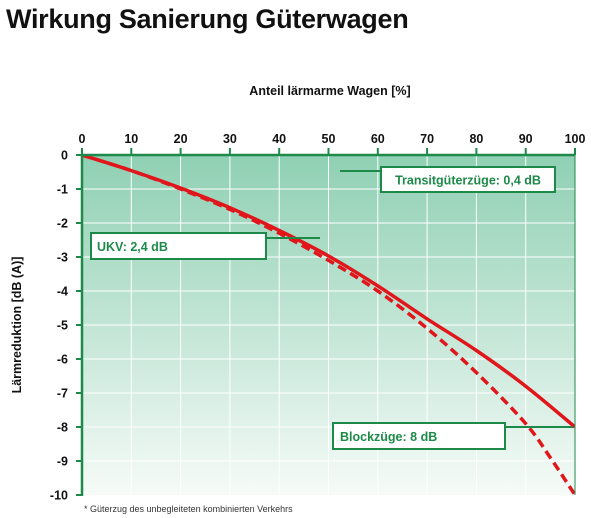 The width and height of the screenshot is (591, 518). Describe the element at coordinates (17, 325) in the screenshot. I see `y-axis-label: Lärmreduktion [dB (A)]` at that location.